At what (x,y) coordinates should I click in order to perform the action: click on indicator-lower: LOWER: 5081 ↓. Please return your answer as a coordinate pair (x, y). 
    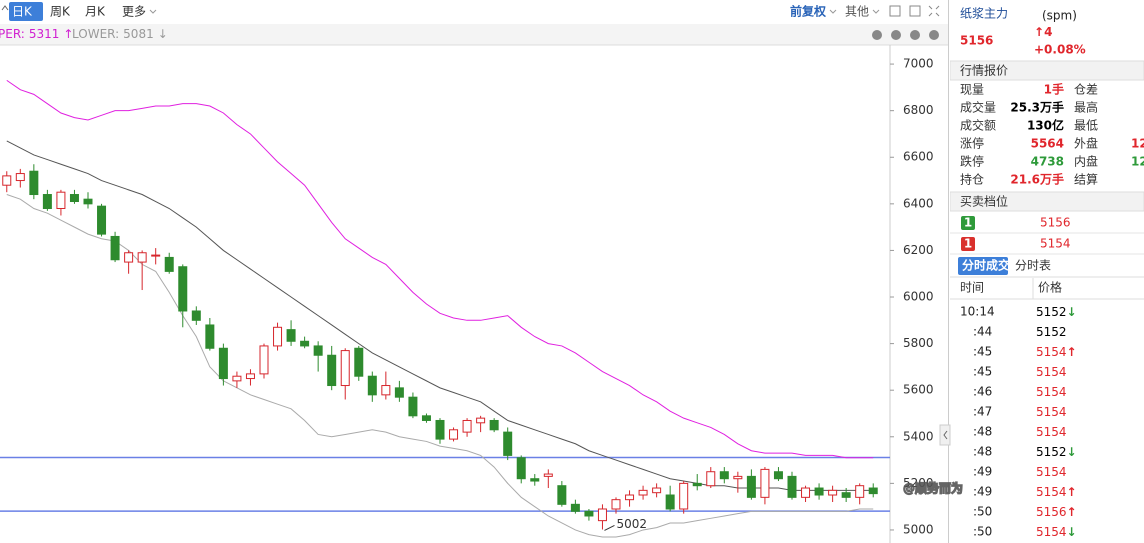
    Looking at the image, I should click on (120, 34).